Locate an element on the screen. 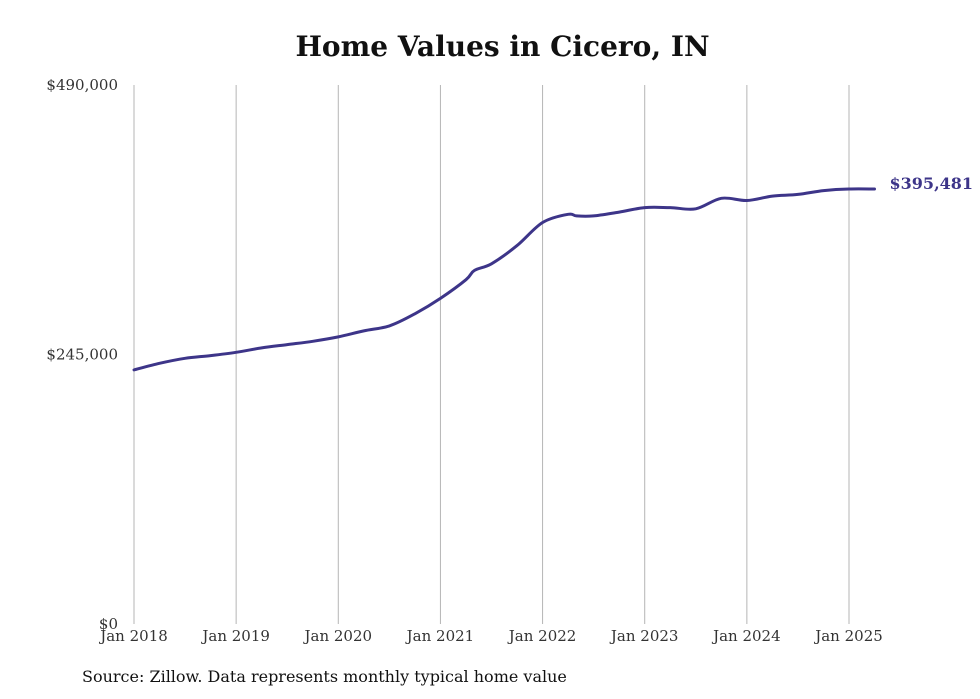  x-tick-label: Jan 2024 is located at coordinates (746, 636).